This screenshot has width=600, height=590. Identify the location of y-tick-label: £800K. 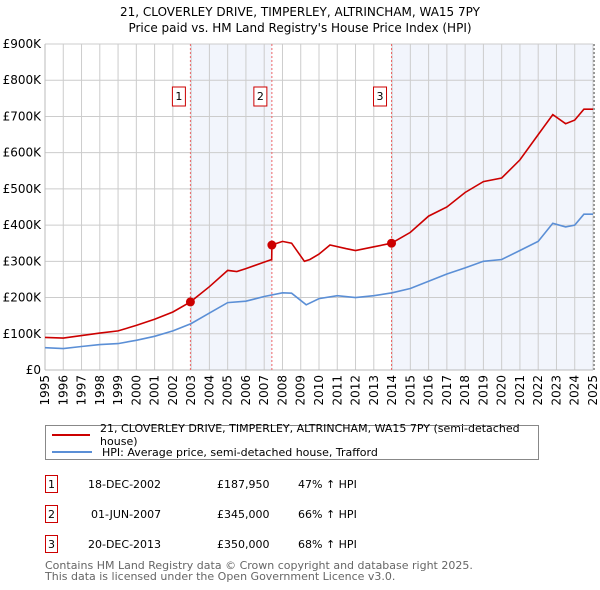
(23, 80).